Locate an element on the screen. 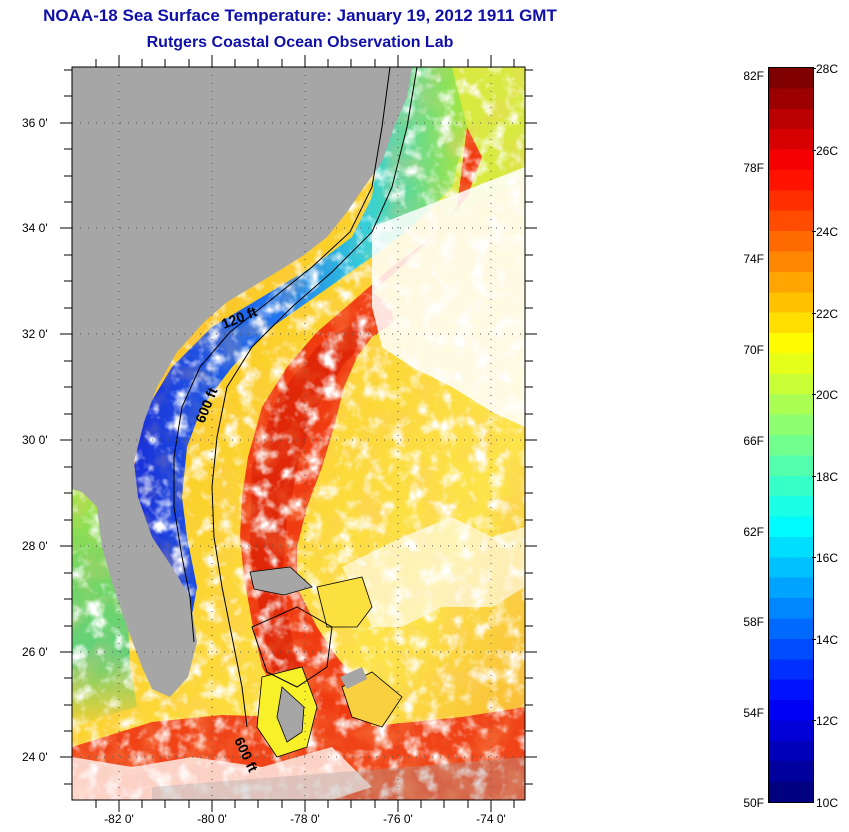 The height and width of the screenshot is (832, 849). lon-label-78: -78 0' is located at coordinates (305, 819).